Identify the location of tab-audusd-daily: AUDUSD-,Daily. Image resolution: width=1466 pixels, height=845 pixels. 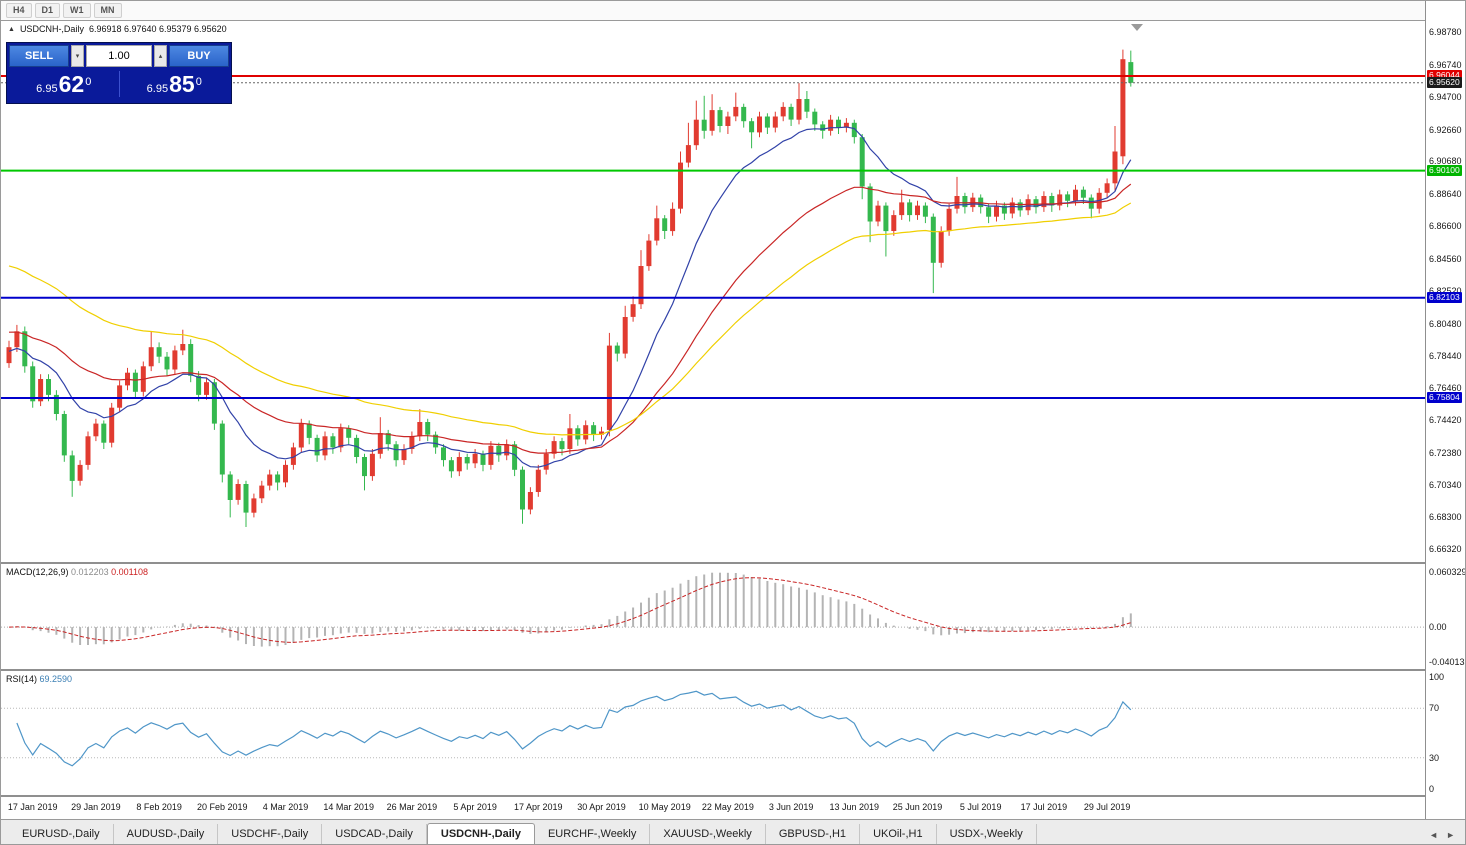
(166, 834).